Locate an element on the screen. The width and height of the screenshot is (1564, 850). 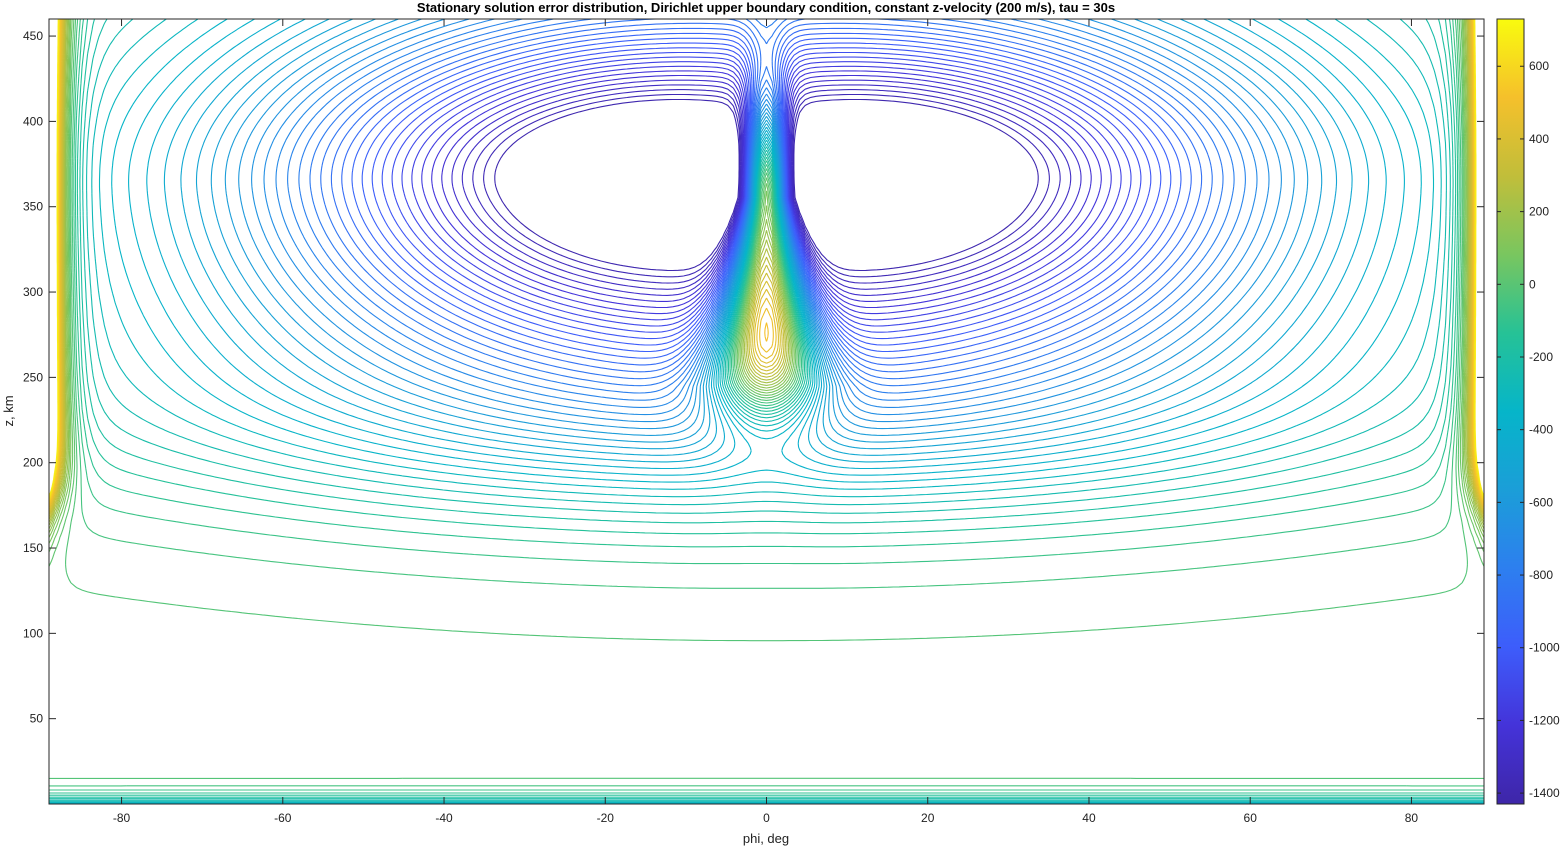
x-tick-label: 0 is located at coordinates (766, 818).